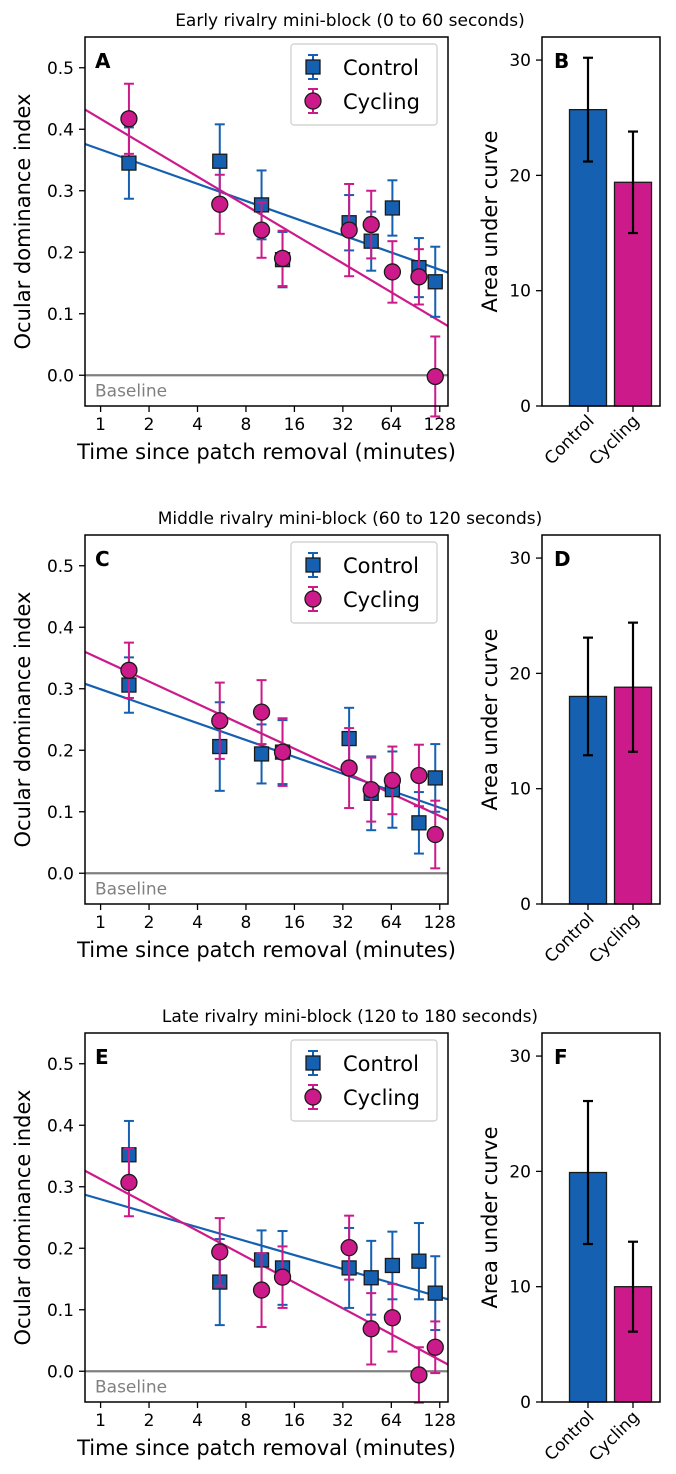  What do you see at coordinates (313, 599) in the screenshot?
I see `legend-marker-cycling` at bounding box center [313, 599].